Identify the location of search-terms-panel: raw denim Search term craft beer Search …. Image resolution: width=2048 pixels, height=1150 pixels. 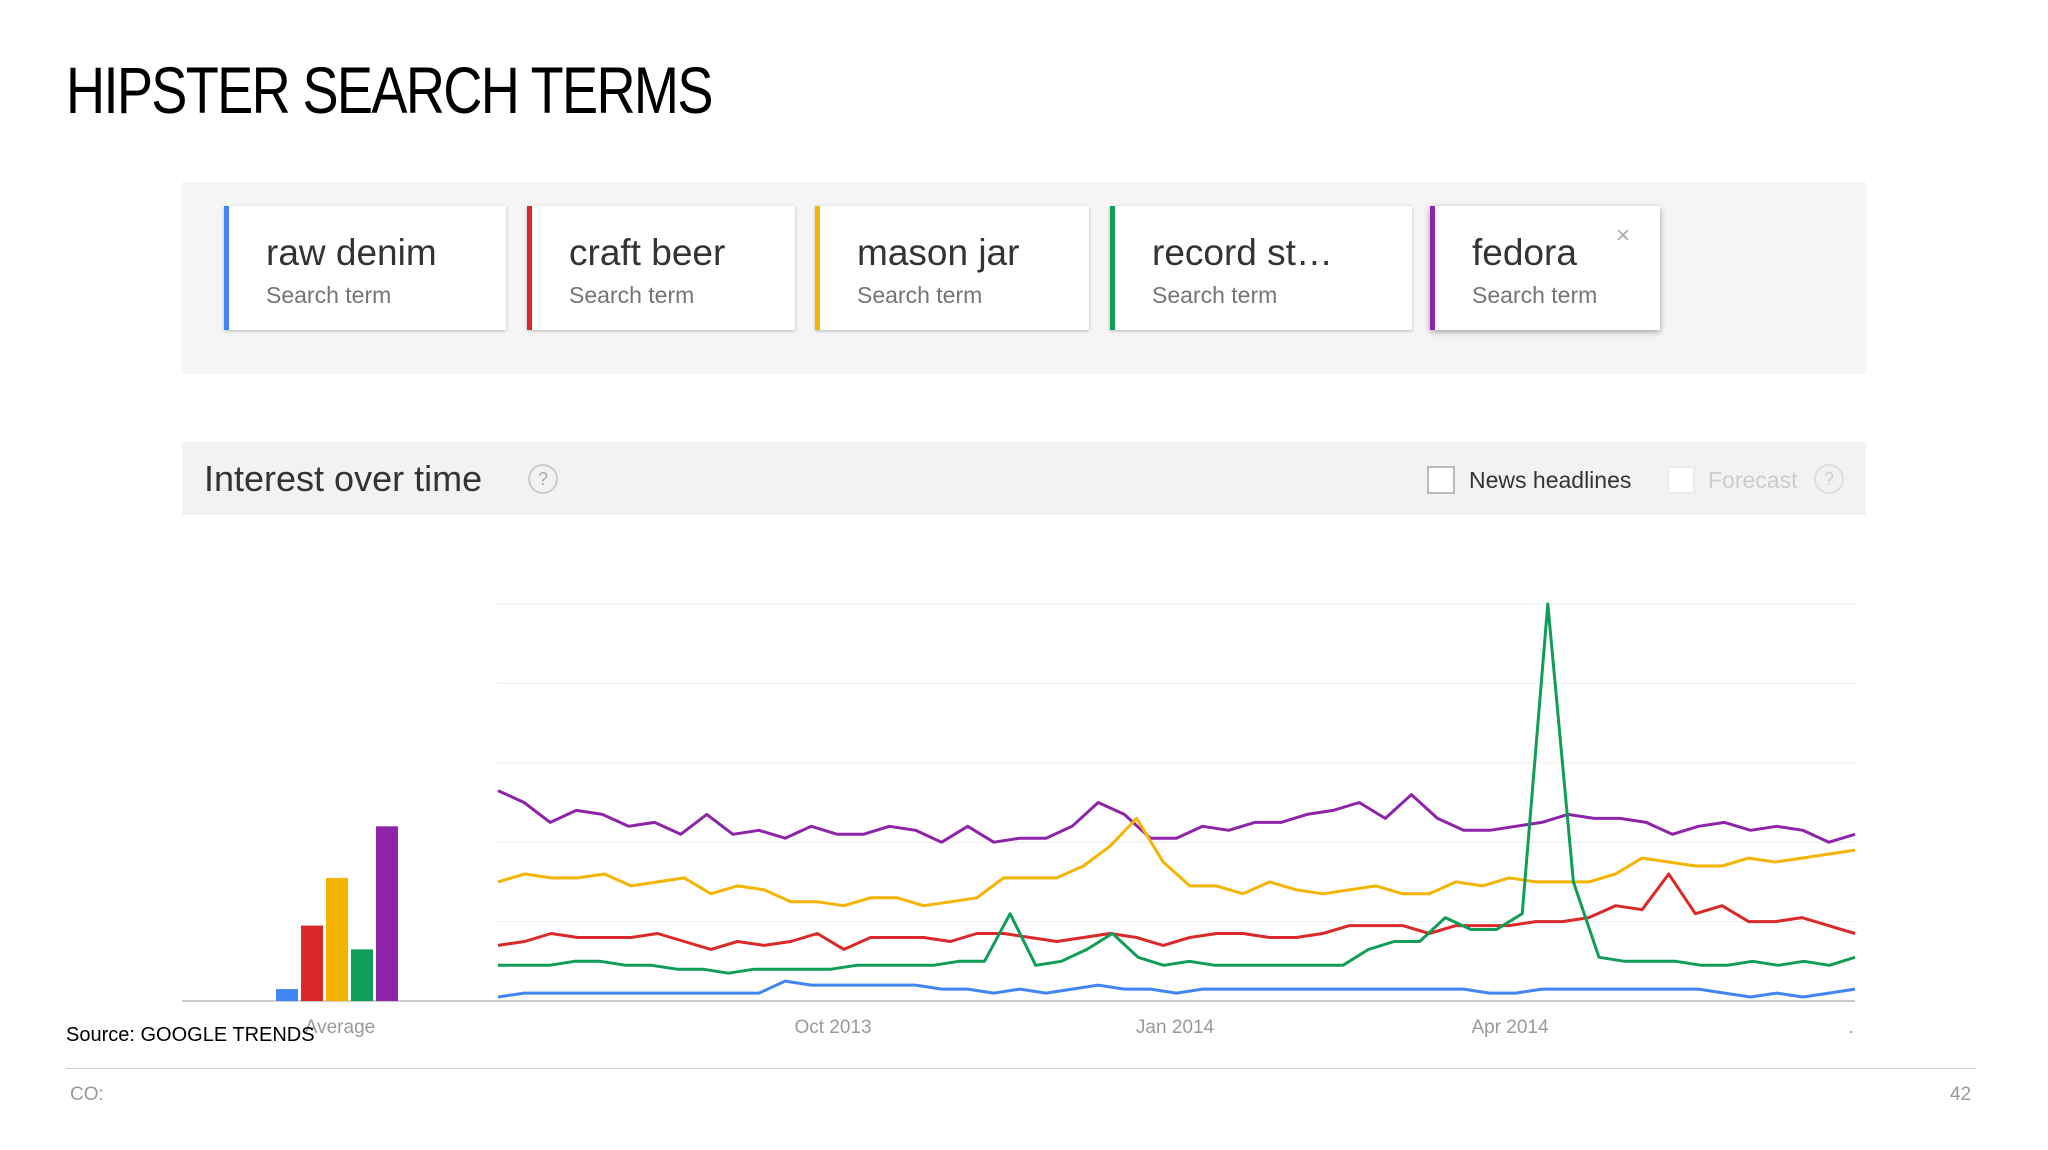
(1024, 278).